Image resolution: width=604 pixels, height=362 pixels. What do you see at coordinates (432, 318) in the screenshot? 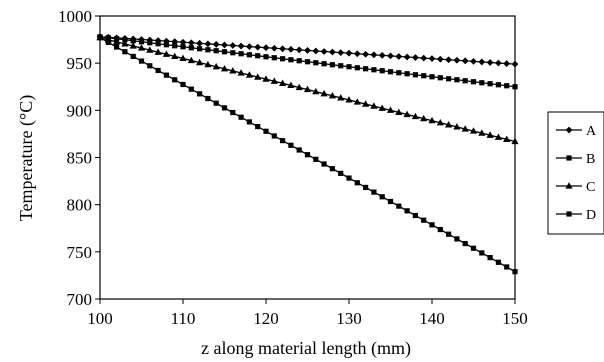
I see `x-tick-label: 140` at bounding box center [432, 318].